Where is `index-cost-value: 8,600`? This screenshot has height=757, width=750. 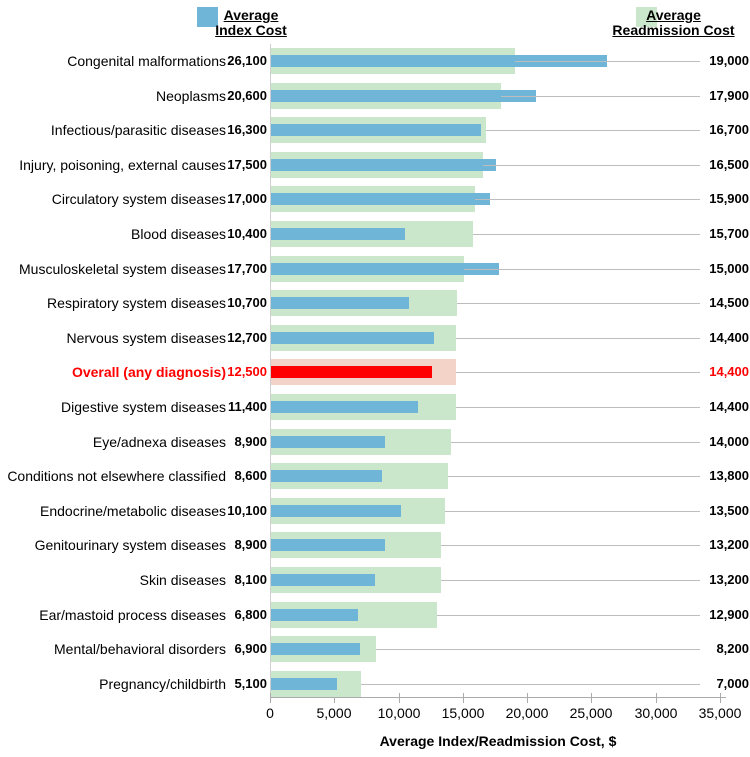
index-cost-value: 8,600 is located at coordinates (250, 476).